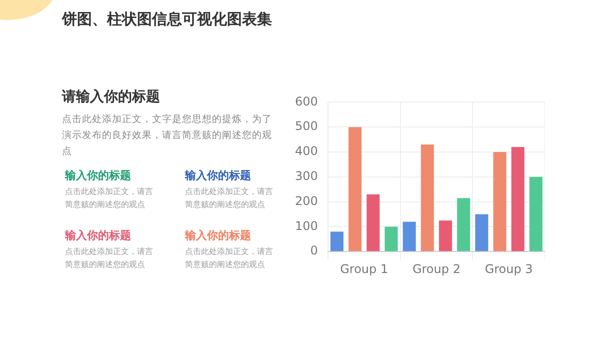 Image resolution: width=600 pixels, height=338 pixels. Describe the element at coordinates (508, 269) in the screenshot. I see `x-tick-label: Group 3` at that location.